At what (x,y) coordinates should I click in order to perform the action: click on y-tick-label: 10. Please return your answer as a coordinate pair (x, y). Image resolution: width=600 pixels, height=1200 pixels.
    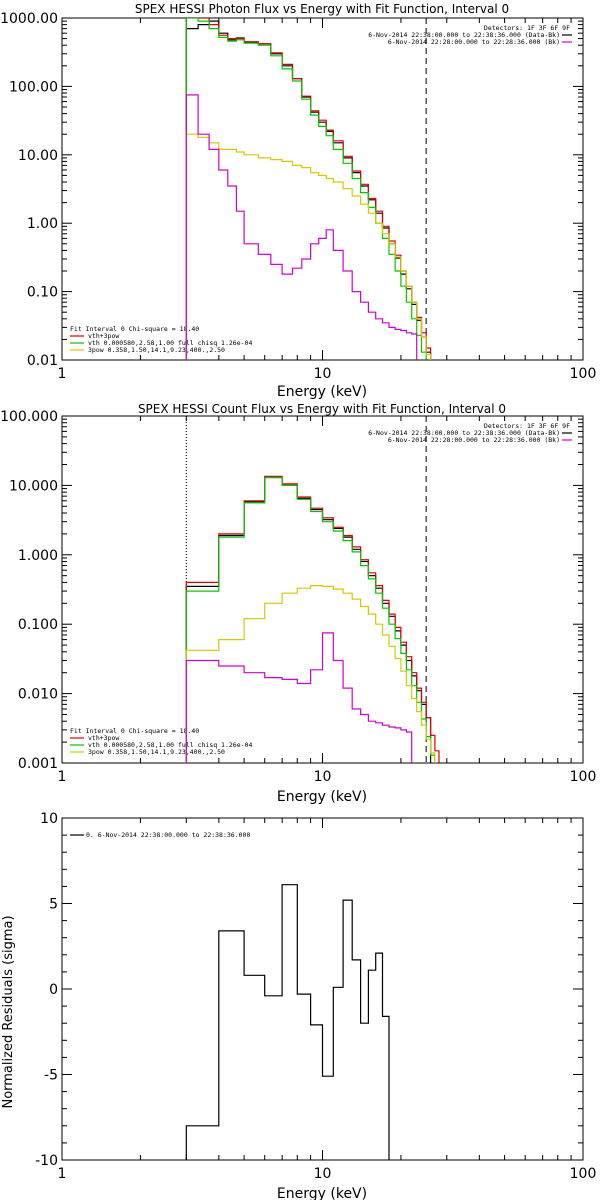
    Looking at the image, I should click on (49, 819).